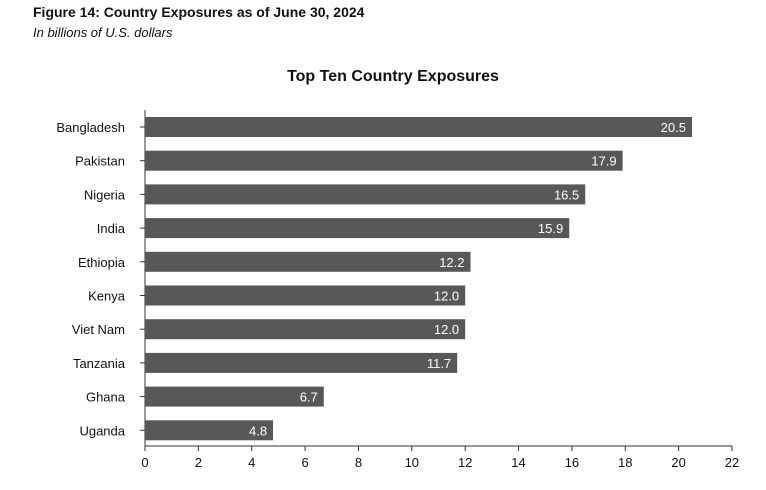 The width and height of the screenshot is (766, 490). Describe the element at coordinates (451, 262) in the screenshot. I see `data-label: 12.2` at that location.